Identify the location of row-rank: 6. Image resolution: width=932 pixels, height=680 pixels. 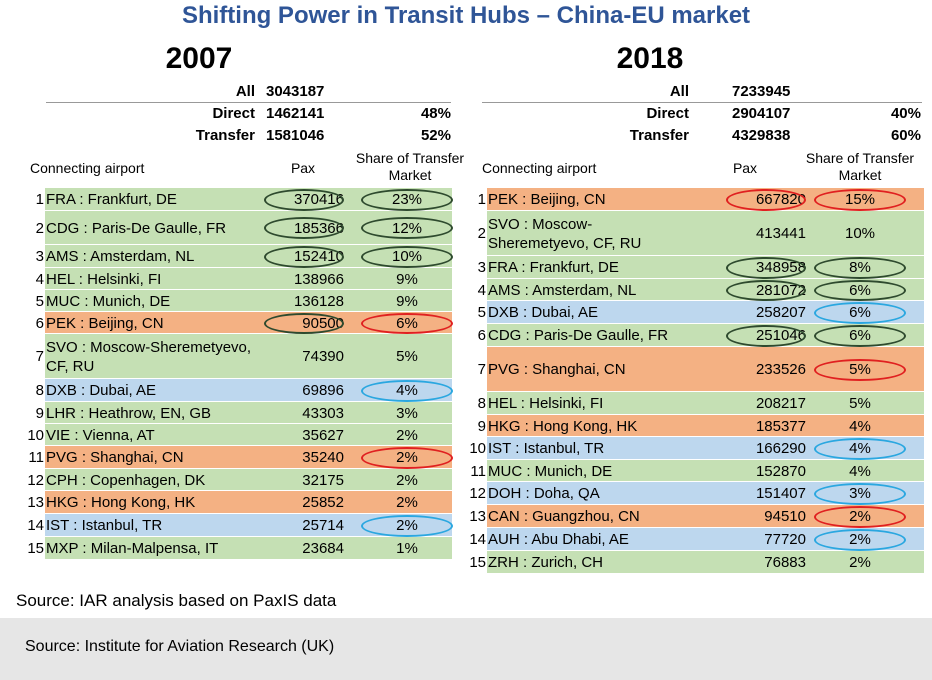
(39, 323).